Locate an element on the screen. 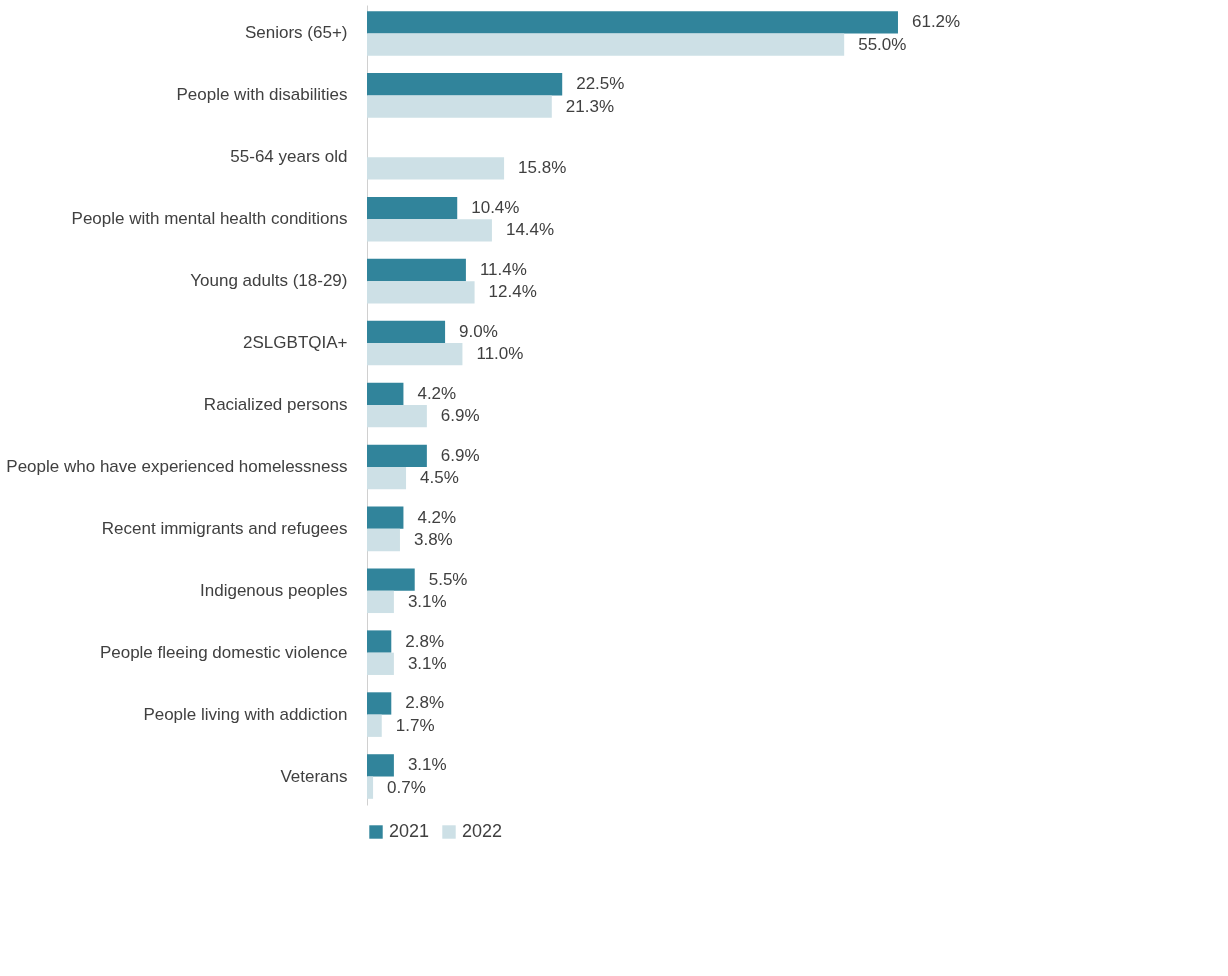 The image size is (1228, 976). legend-label: 2021 is located at coordinates (409, 831).